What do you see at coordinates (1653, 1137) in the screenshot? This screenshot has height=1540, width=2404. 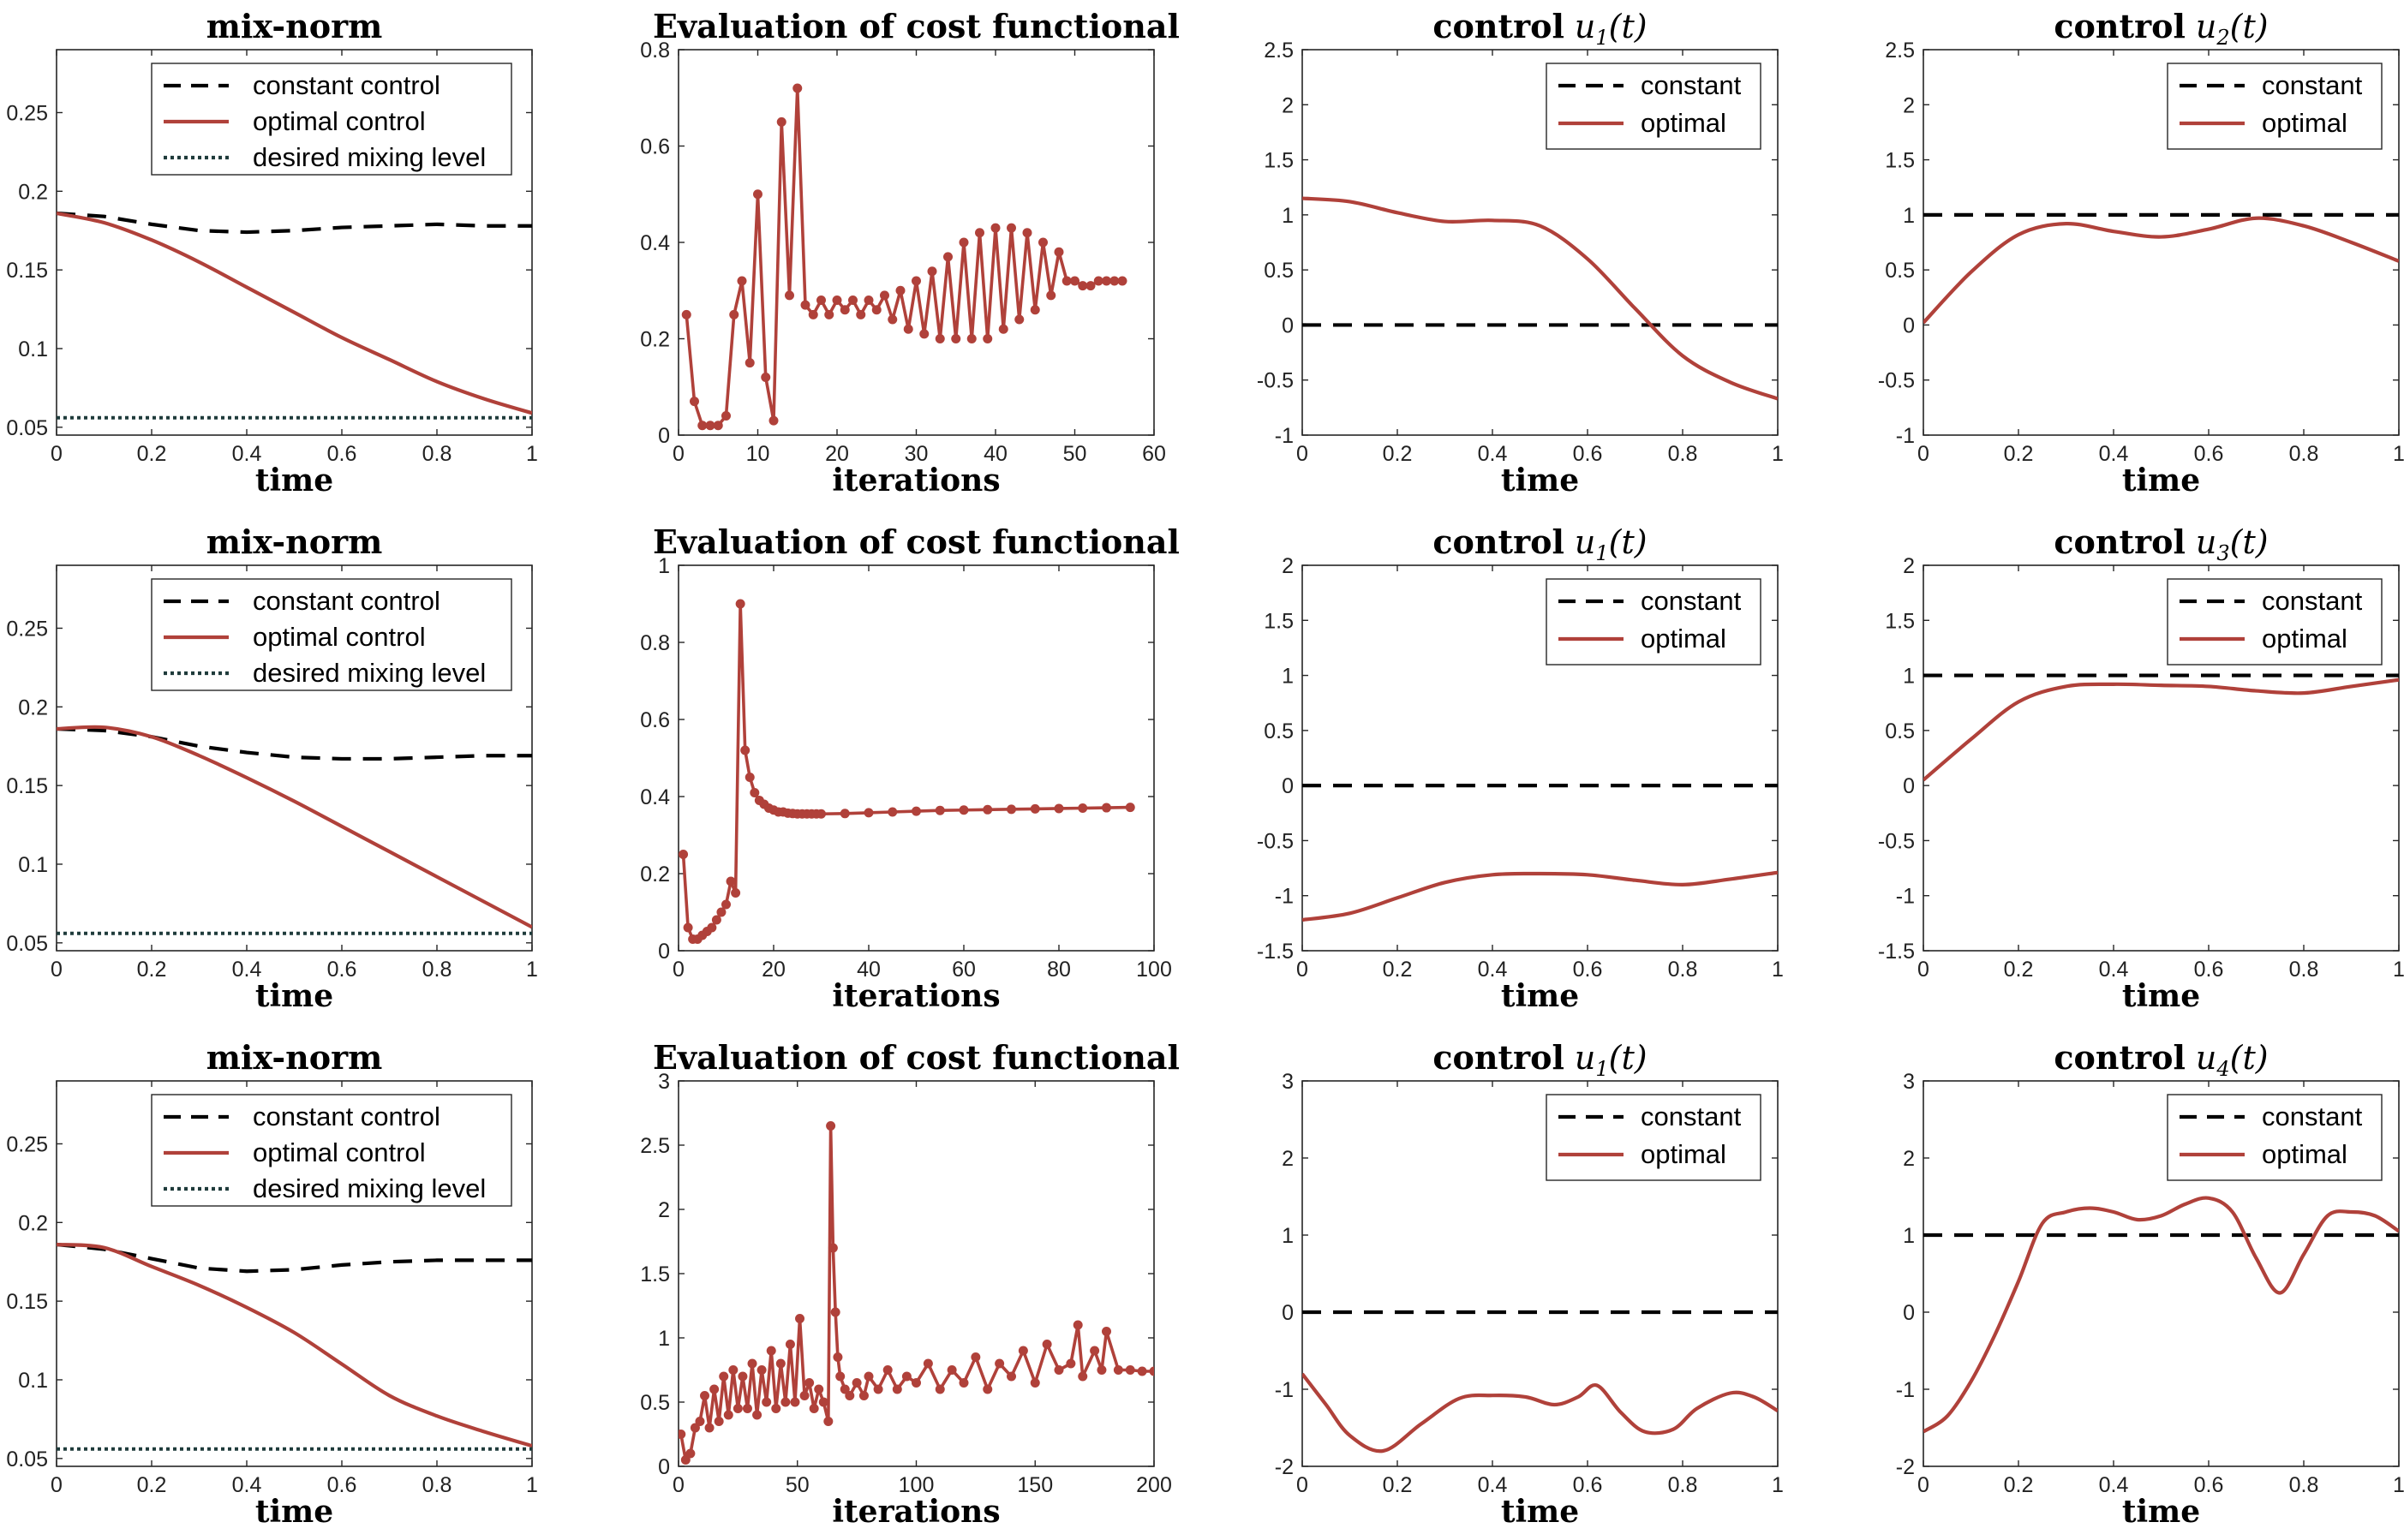 I see `legend: constant optimal` at bounding box center [1653, 1137].